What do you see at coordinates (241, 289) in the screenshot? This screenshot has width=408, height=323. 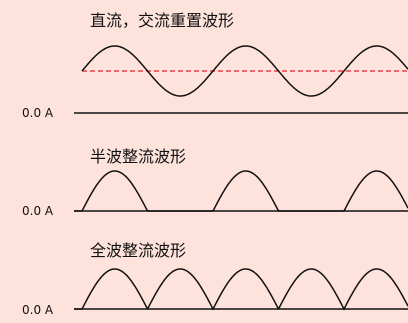 I see `full-wave-rectified-wave` at bounding box center [241, 289].